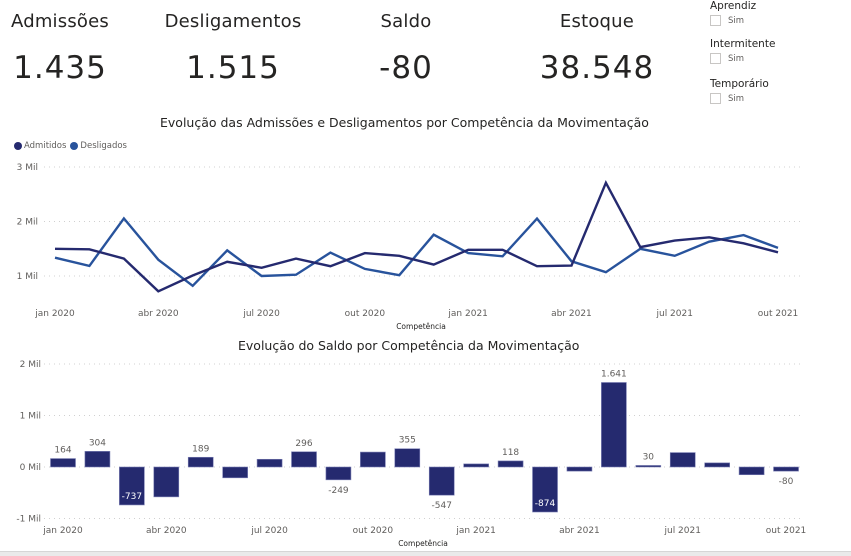  What do you see at coordinates (233, 68) in the screenshot?
I see `kpi-value: 1.515` at bounding box center [233, 68].